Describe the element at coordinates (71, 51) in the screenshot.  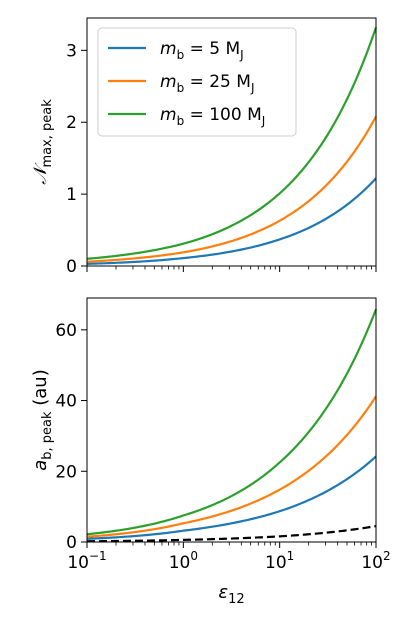
I see `y-tick-label: 3` at that location.